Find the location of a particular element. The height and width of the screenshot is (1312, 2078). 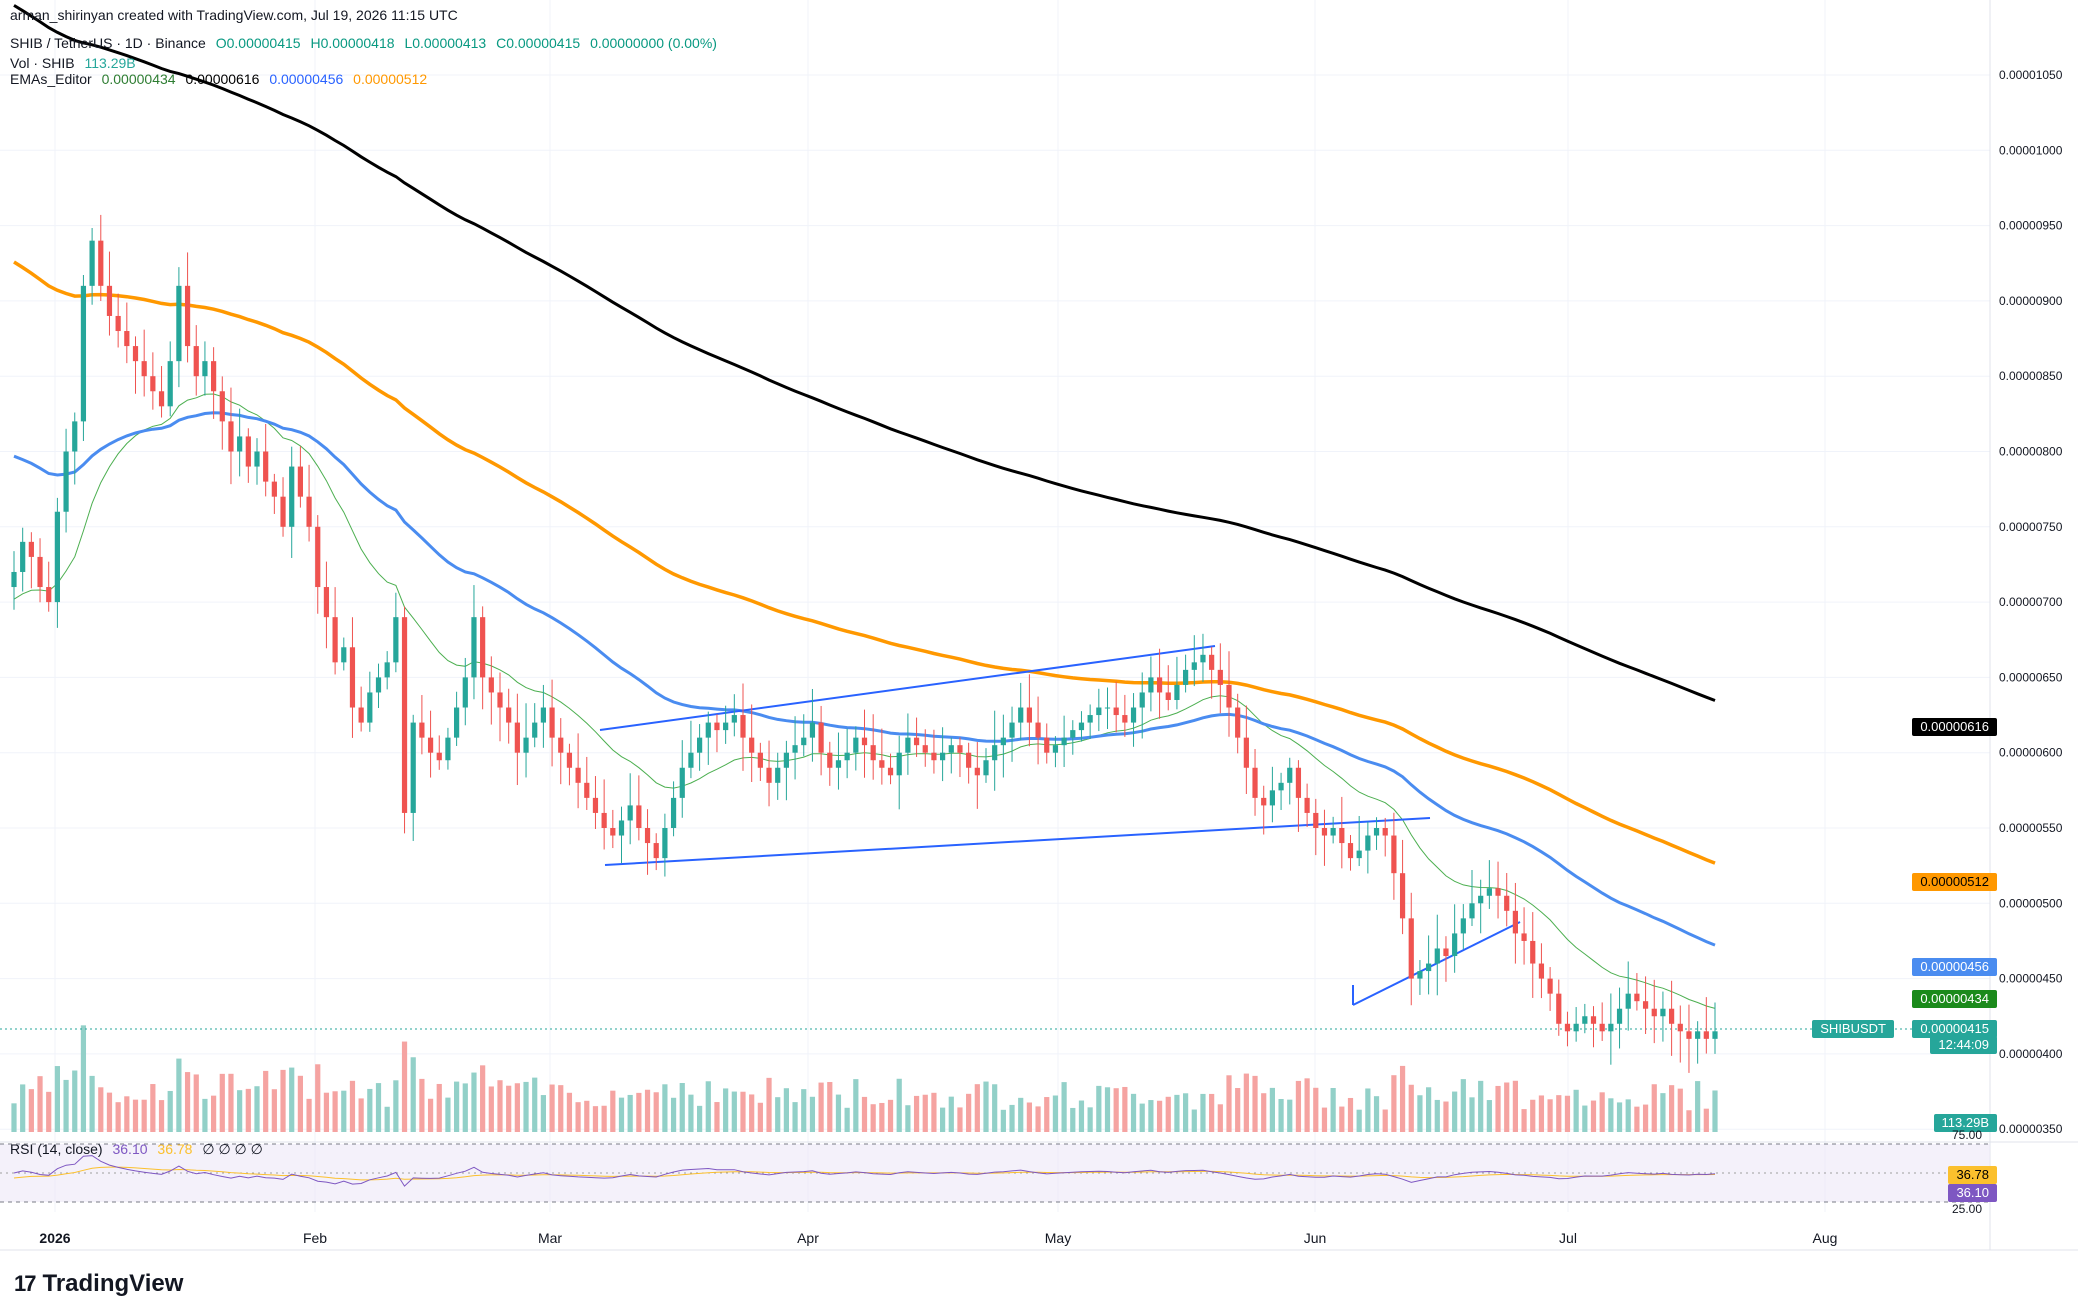

rsi-value: 36.10 is located at coordinates (130, 1149).